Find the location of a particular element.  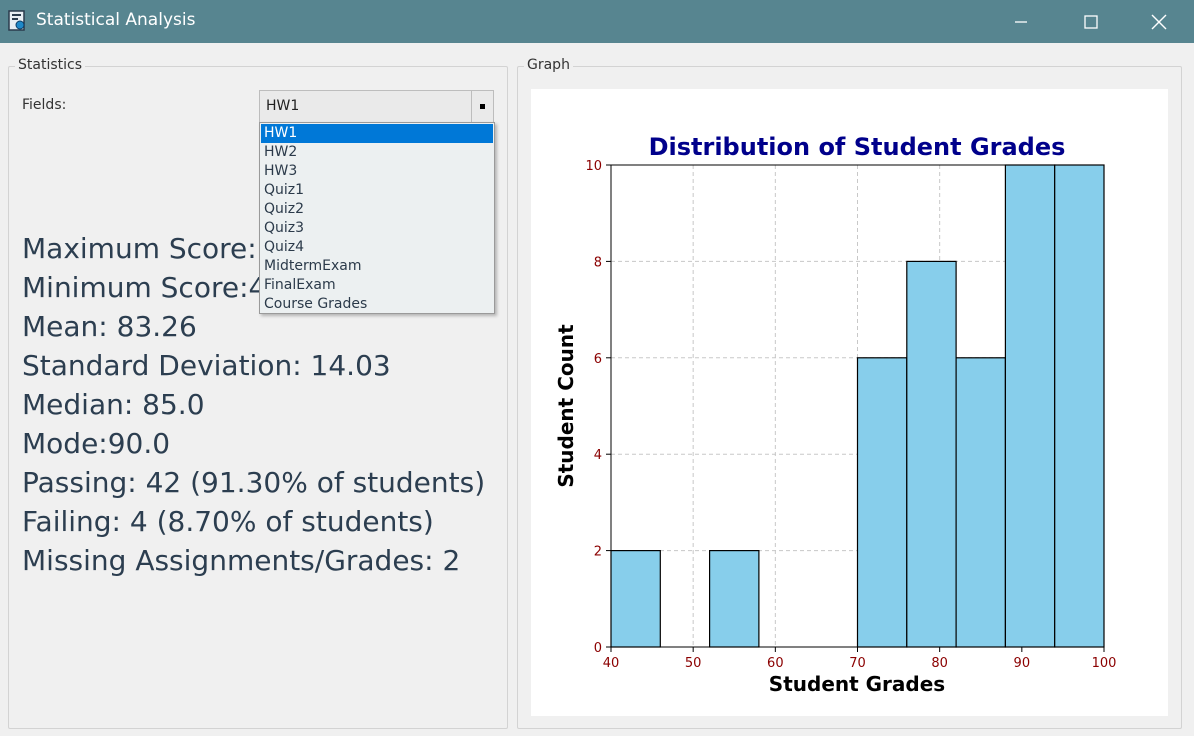

close-button is located at coordinates (1159, 21).